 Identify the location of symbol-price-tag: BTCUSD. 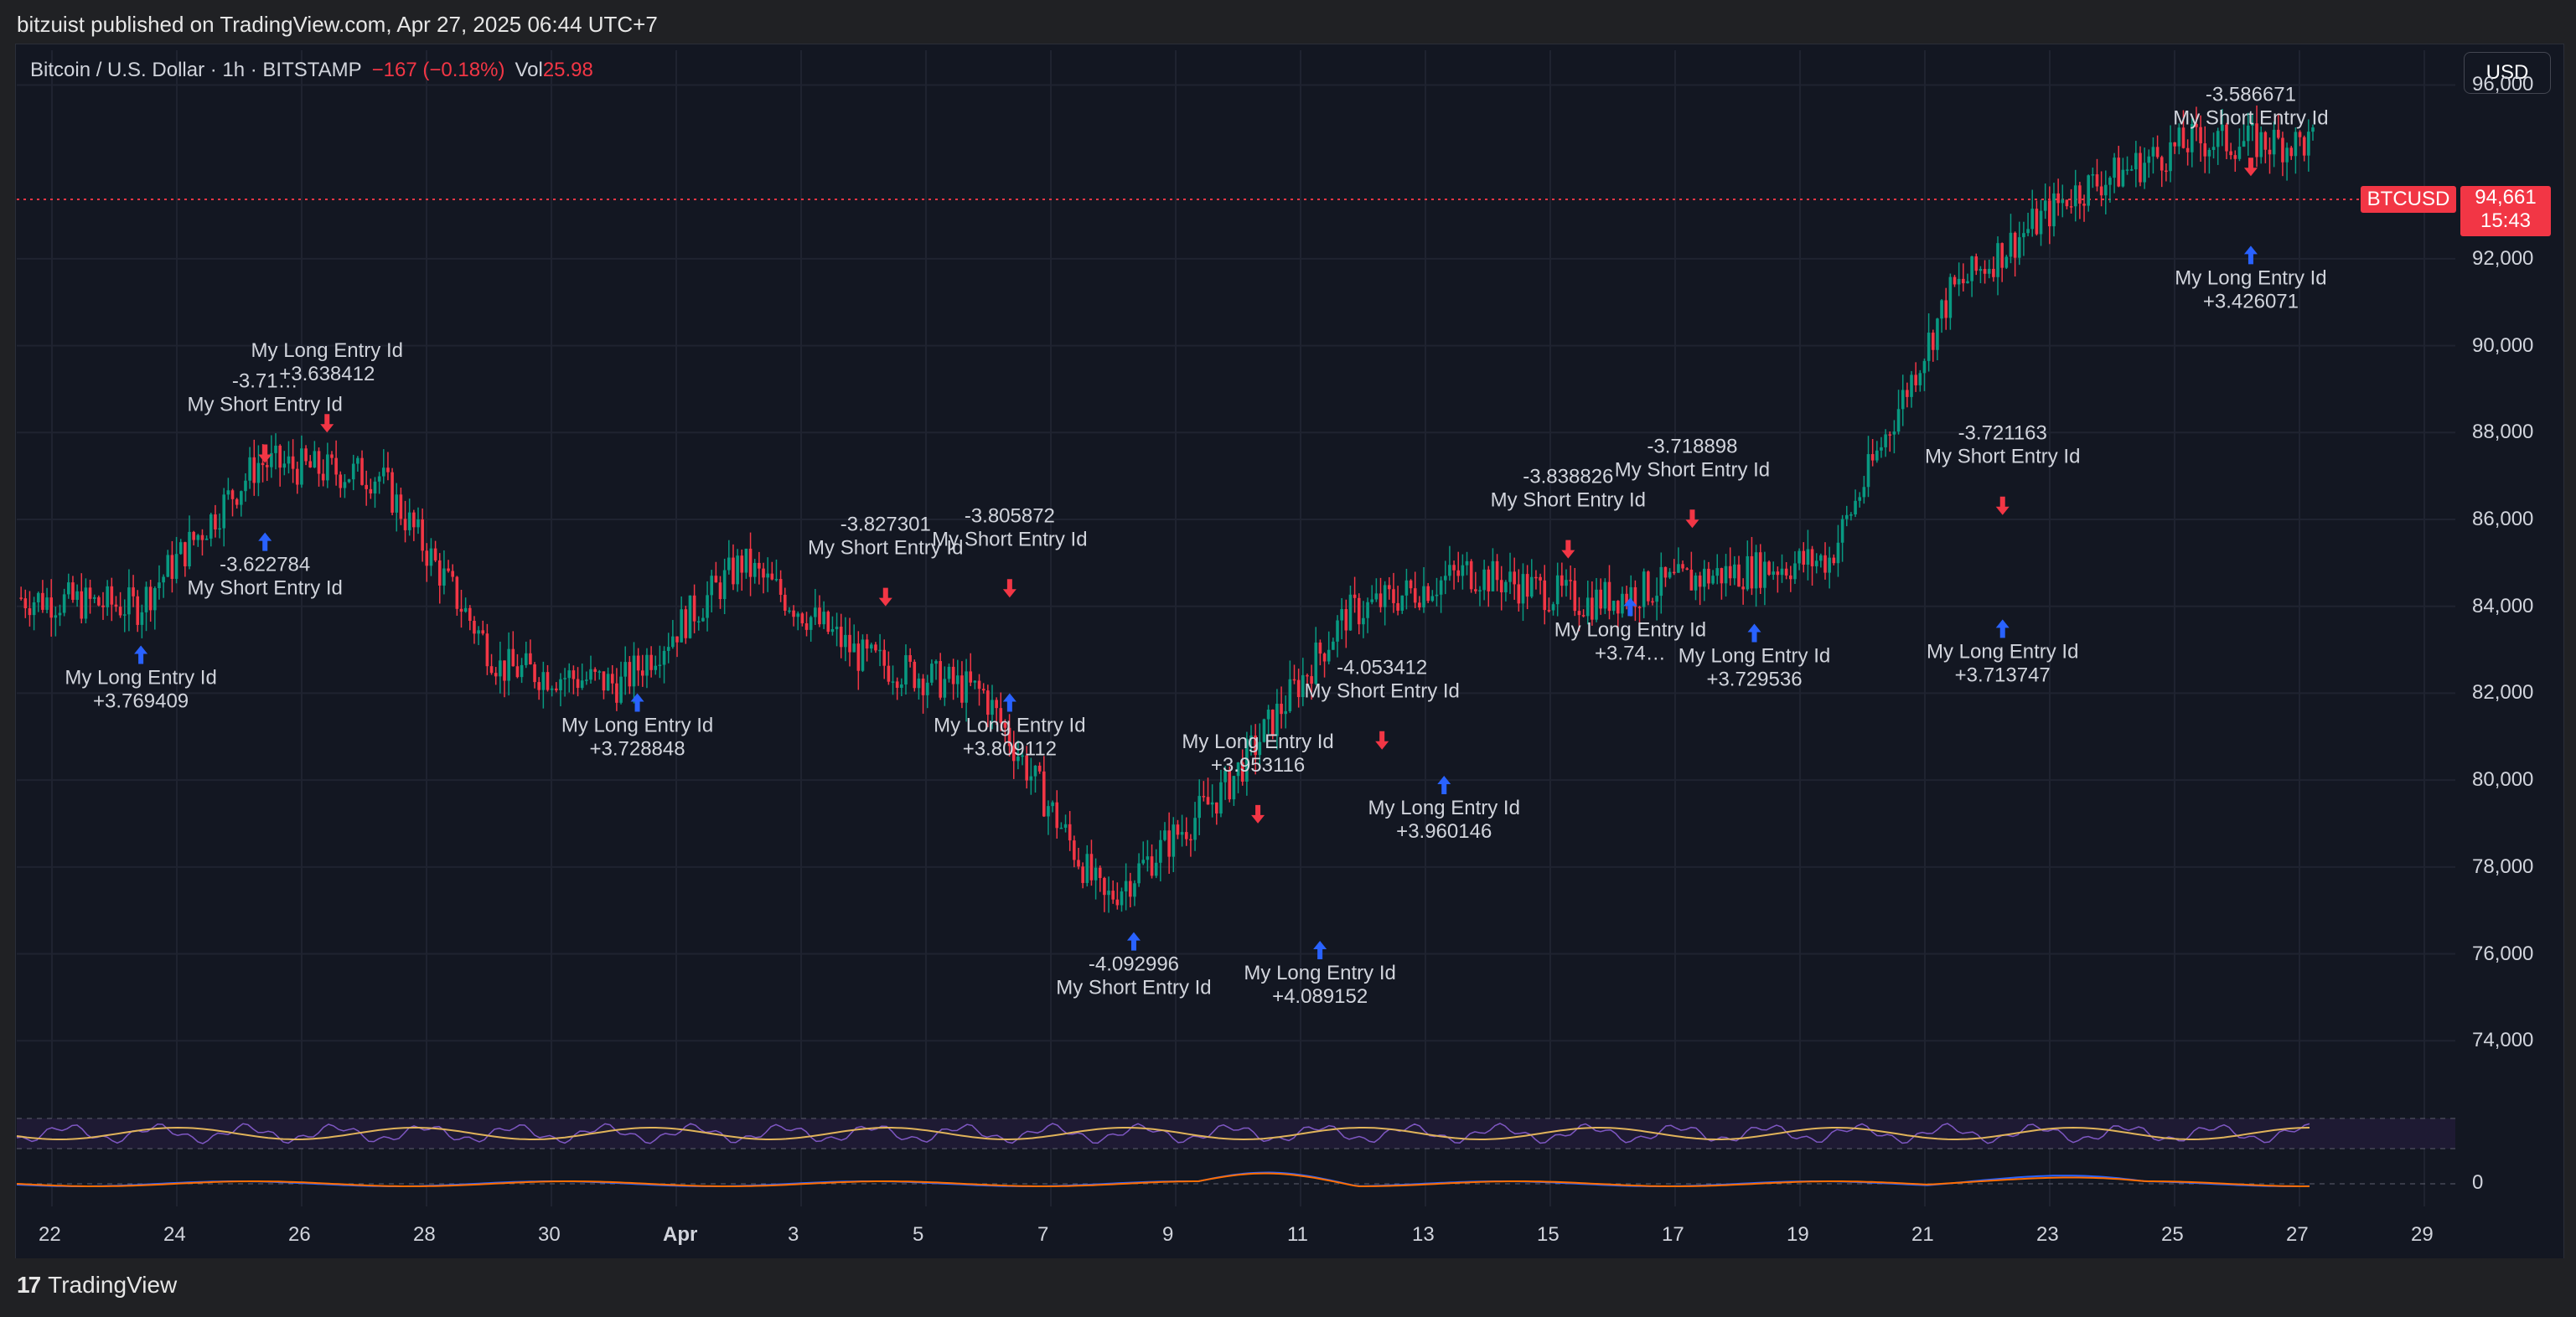
(2408, 199).